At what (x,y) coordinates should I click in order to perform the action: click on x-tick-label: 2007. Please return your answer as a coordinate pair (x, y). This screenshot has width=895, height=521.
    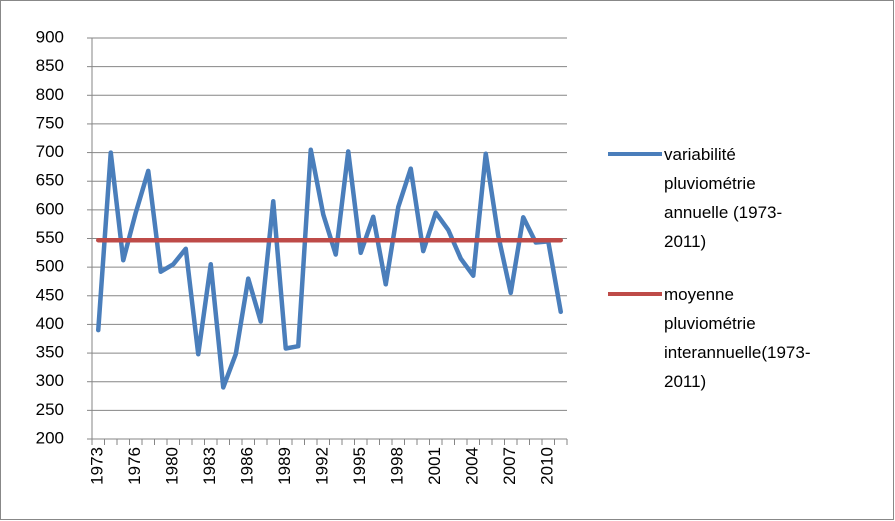
    Looking at the image, I should click on (509, 466).